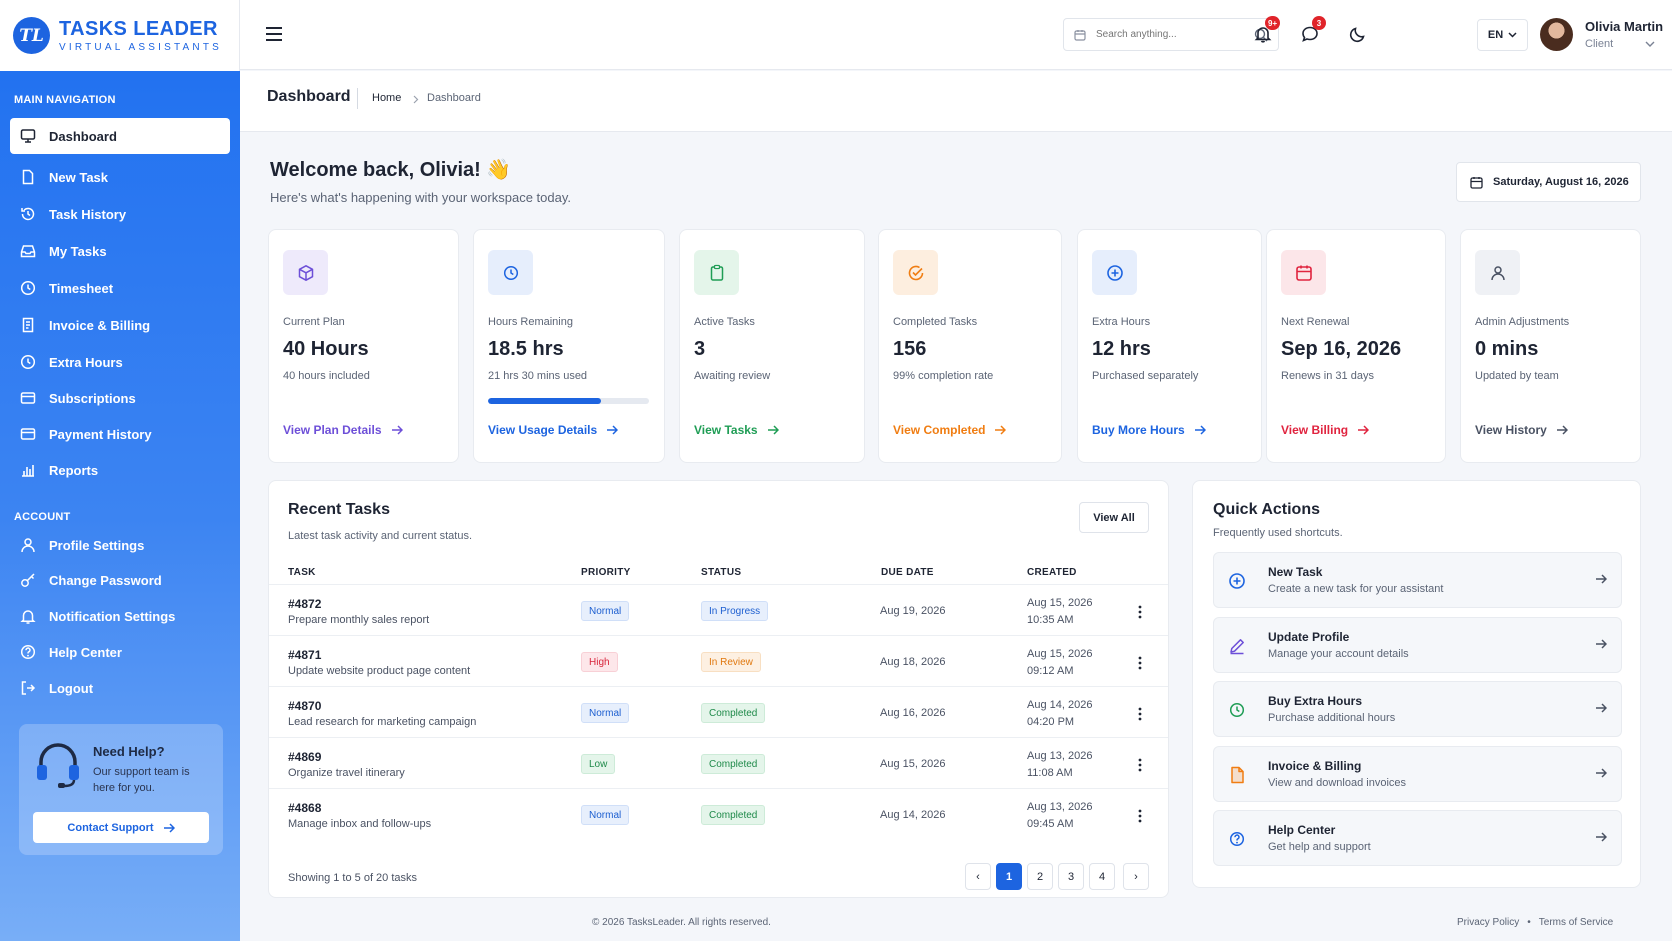 The height and width of the screenshot is (941, 1672). Describe the element at coordinates (1273, 23) in the screenshot. I see `notifications-badge: 9+` at that location.